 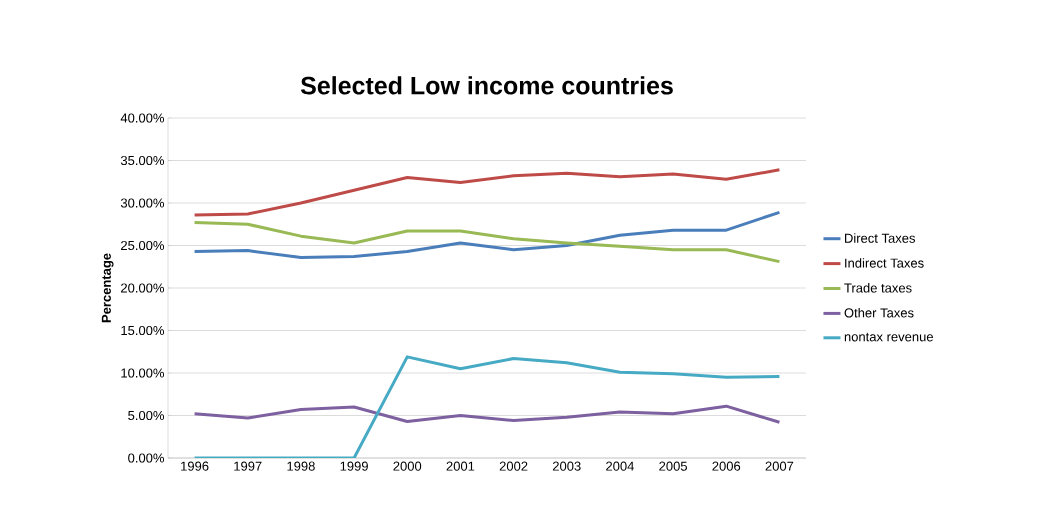 What do you see at coordinates (142, 160) in the screenshot?
I see `y-tick-label: 35.00%` at bounding box center [142, 160].